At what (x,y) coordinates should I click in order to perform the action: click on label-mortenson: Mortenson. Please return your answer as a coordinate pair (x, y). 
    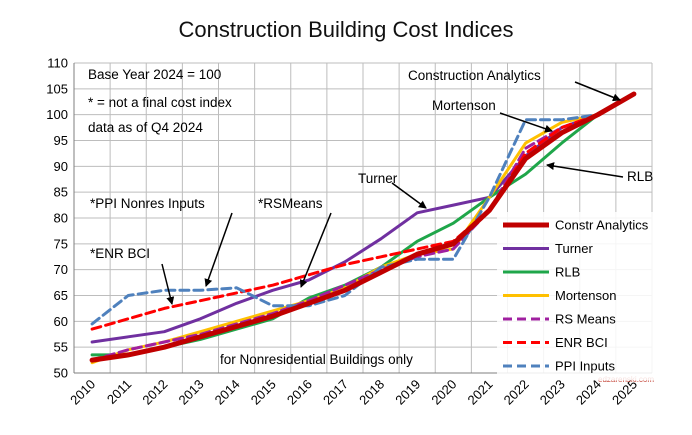
    Looking at the image, I should click on (464, 105).